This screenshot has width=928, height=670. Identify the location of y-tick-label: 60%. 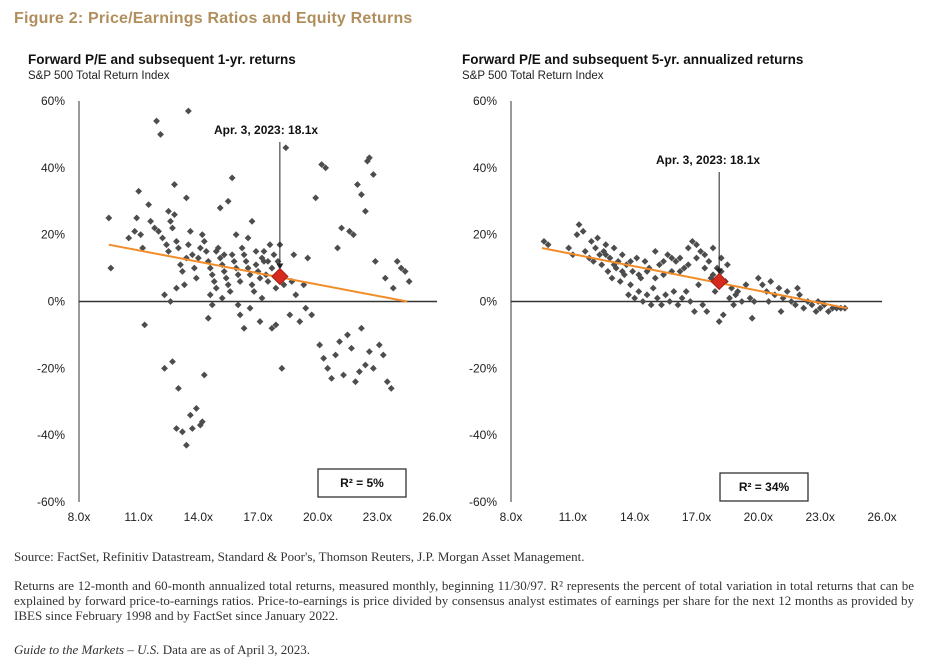
(53, 101).